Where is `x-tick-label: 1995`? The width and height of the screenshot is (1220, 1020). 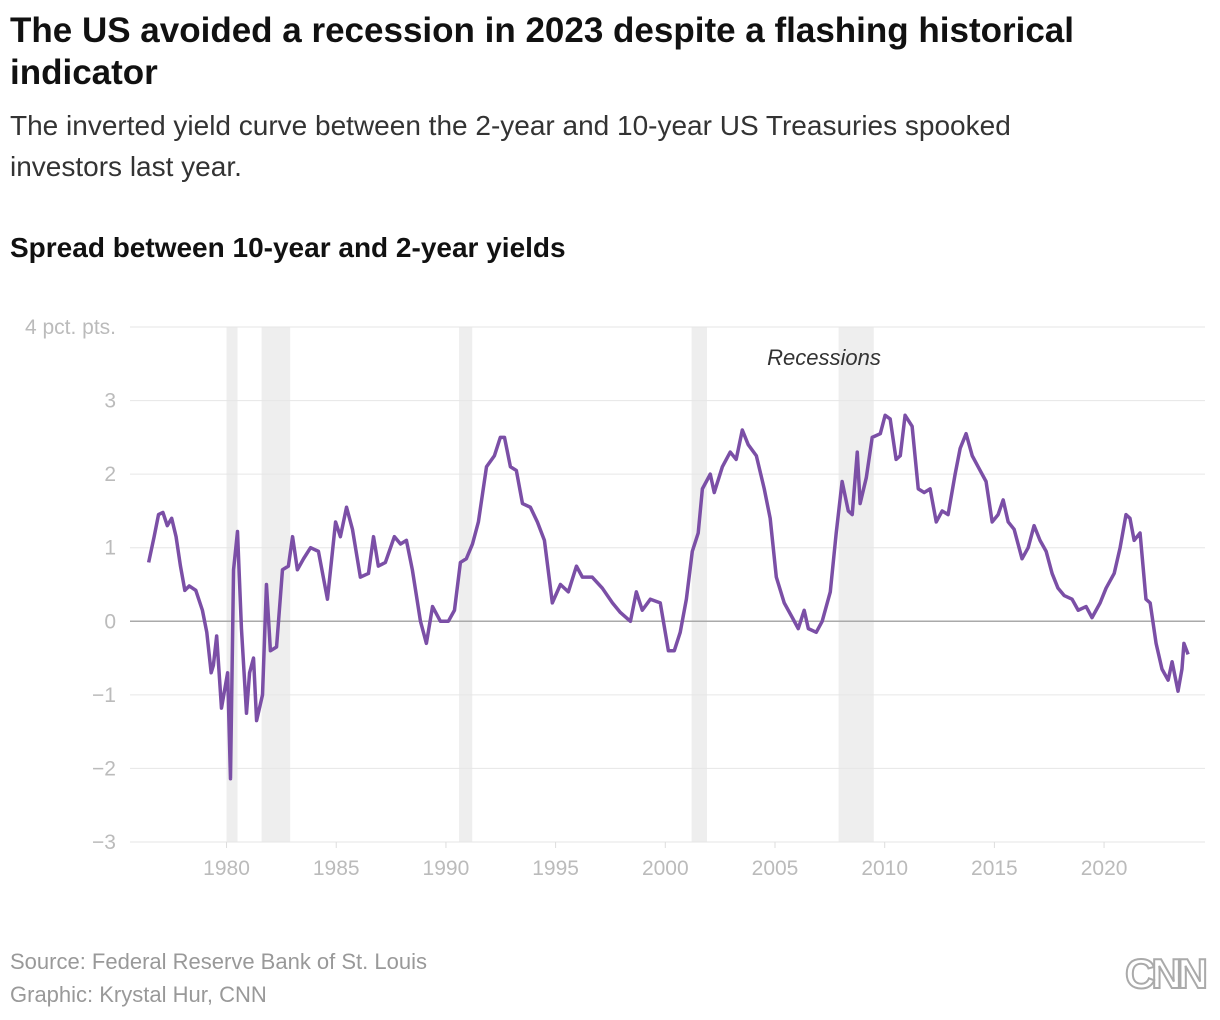
x-tick-label: 1995 is located at coordinates (555, 868).